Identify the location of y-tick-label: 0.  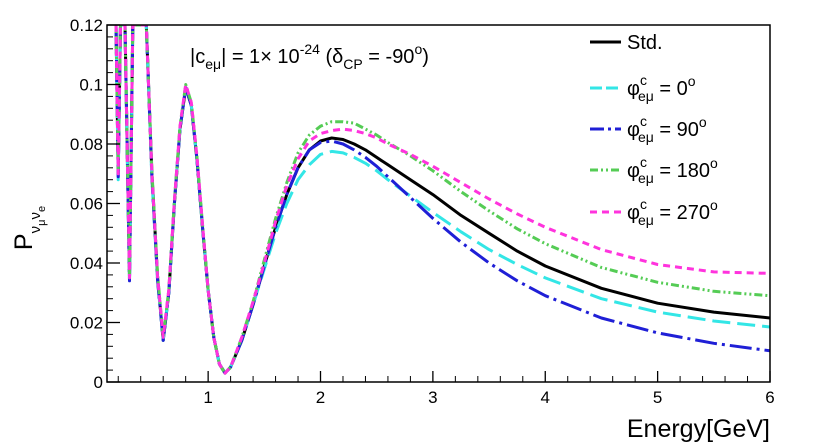
(98, 382).